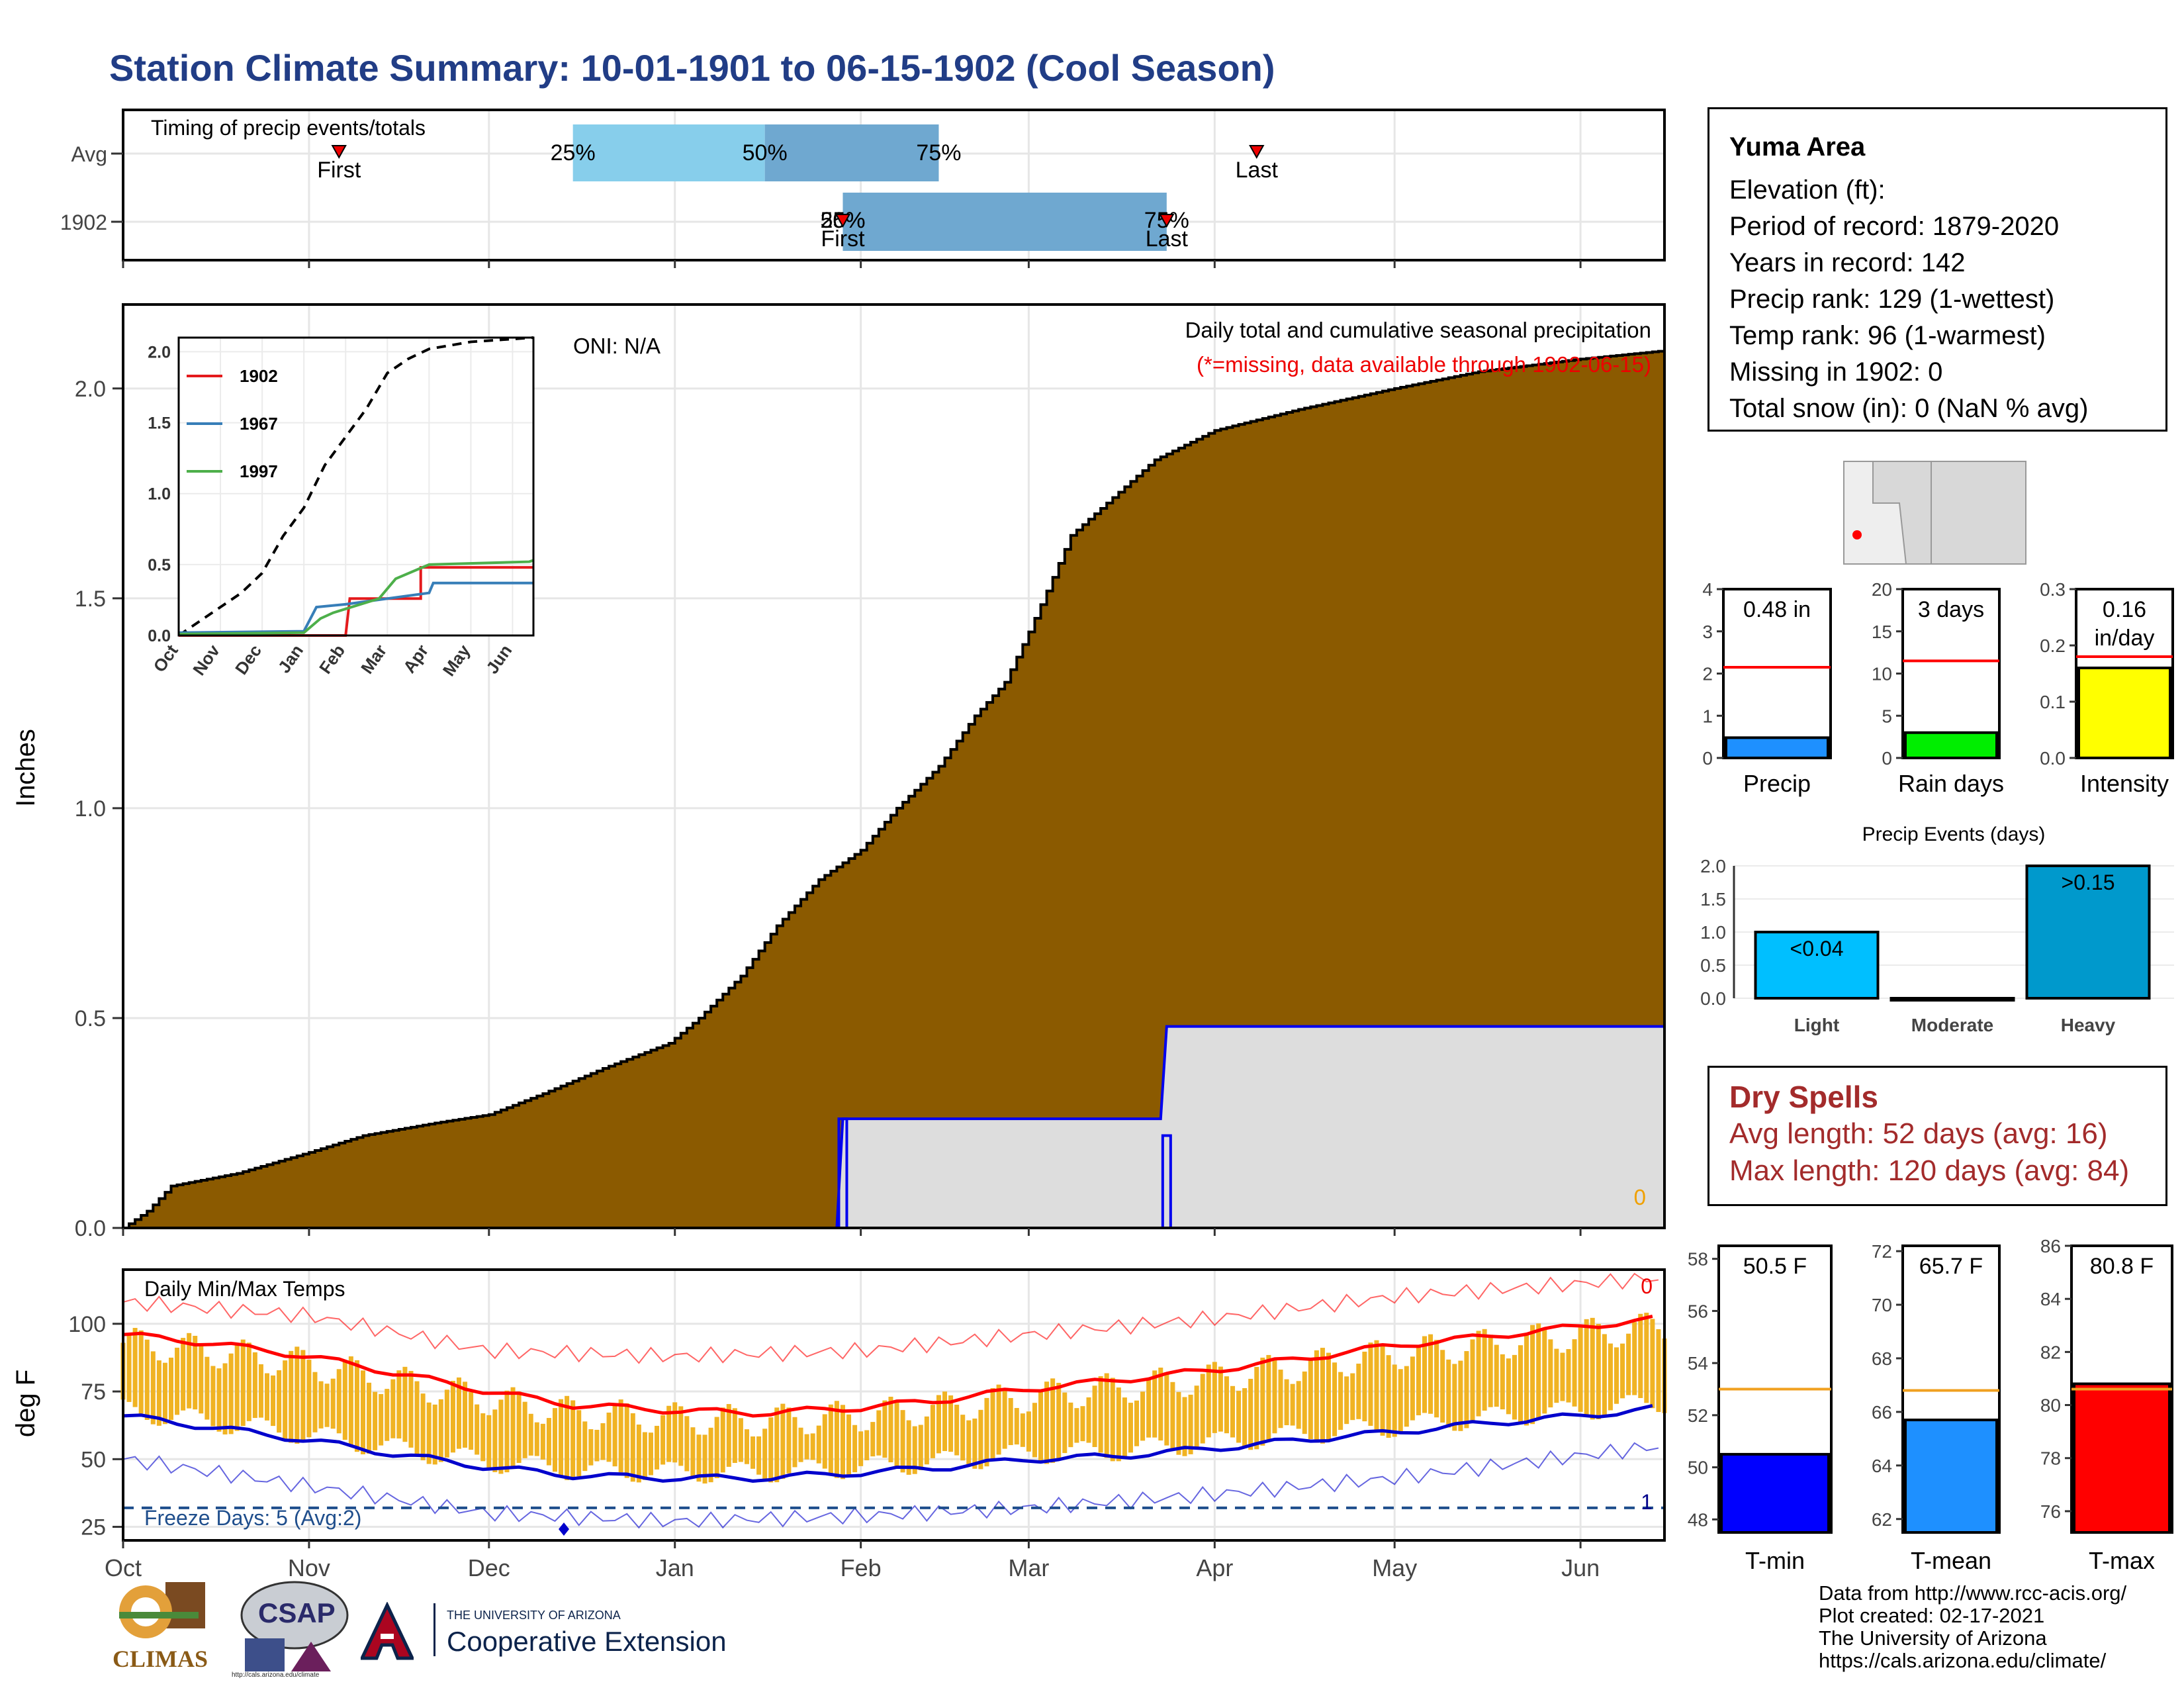  Describe the element at coordinates (1647, 1286) in the screenshot. I see `temps-record-count: 0` at that location.